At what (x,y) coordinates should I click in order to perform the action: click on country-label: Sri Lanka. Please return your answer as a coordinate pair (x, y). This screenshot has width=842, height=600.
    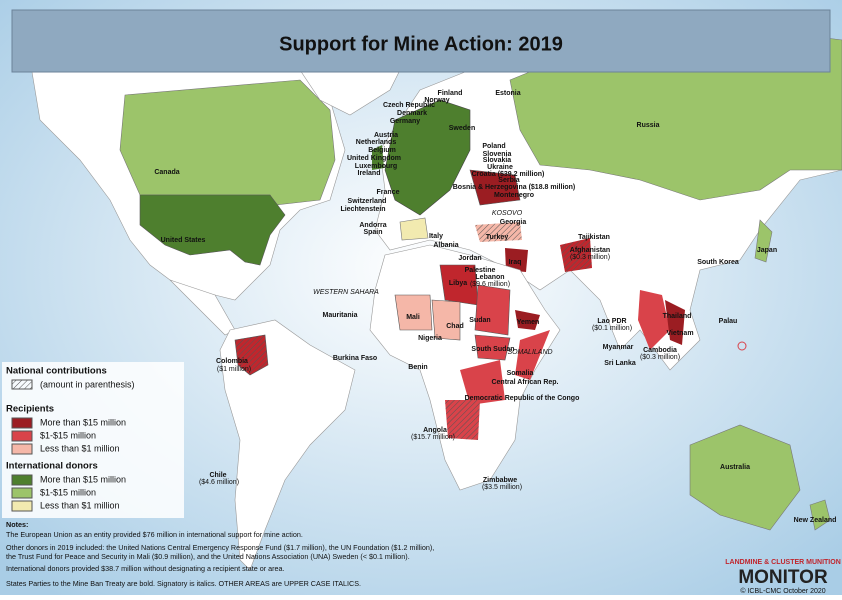
    Looking at the image, I should click on (620, 363).